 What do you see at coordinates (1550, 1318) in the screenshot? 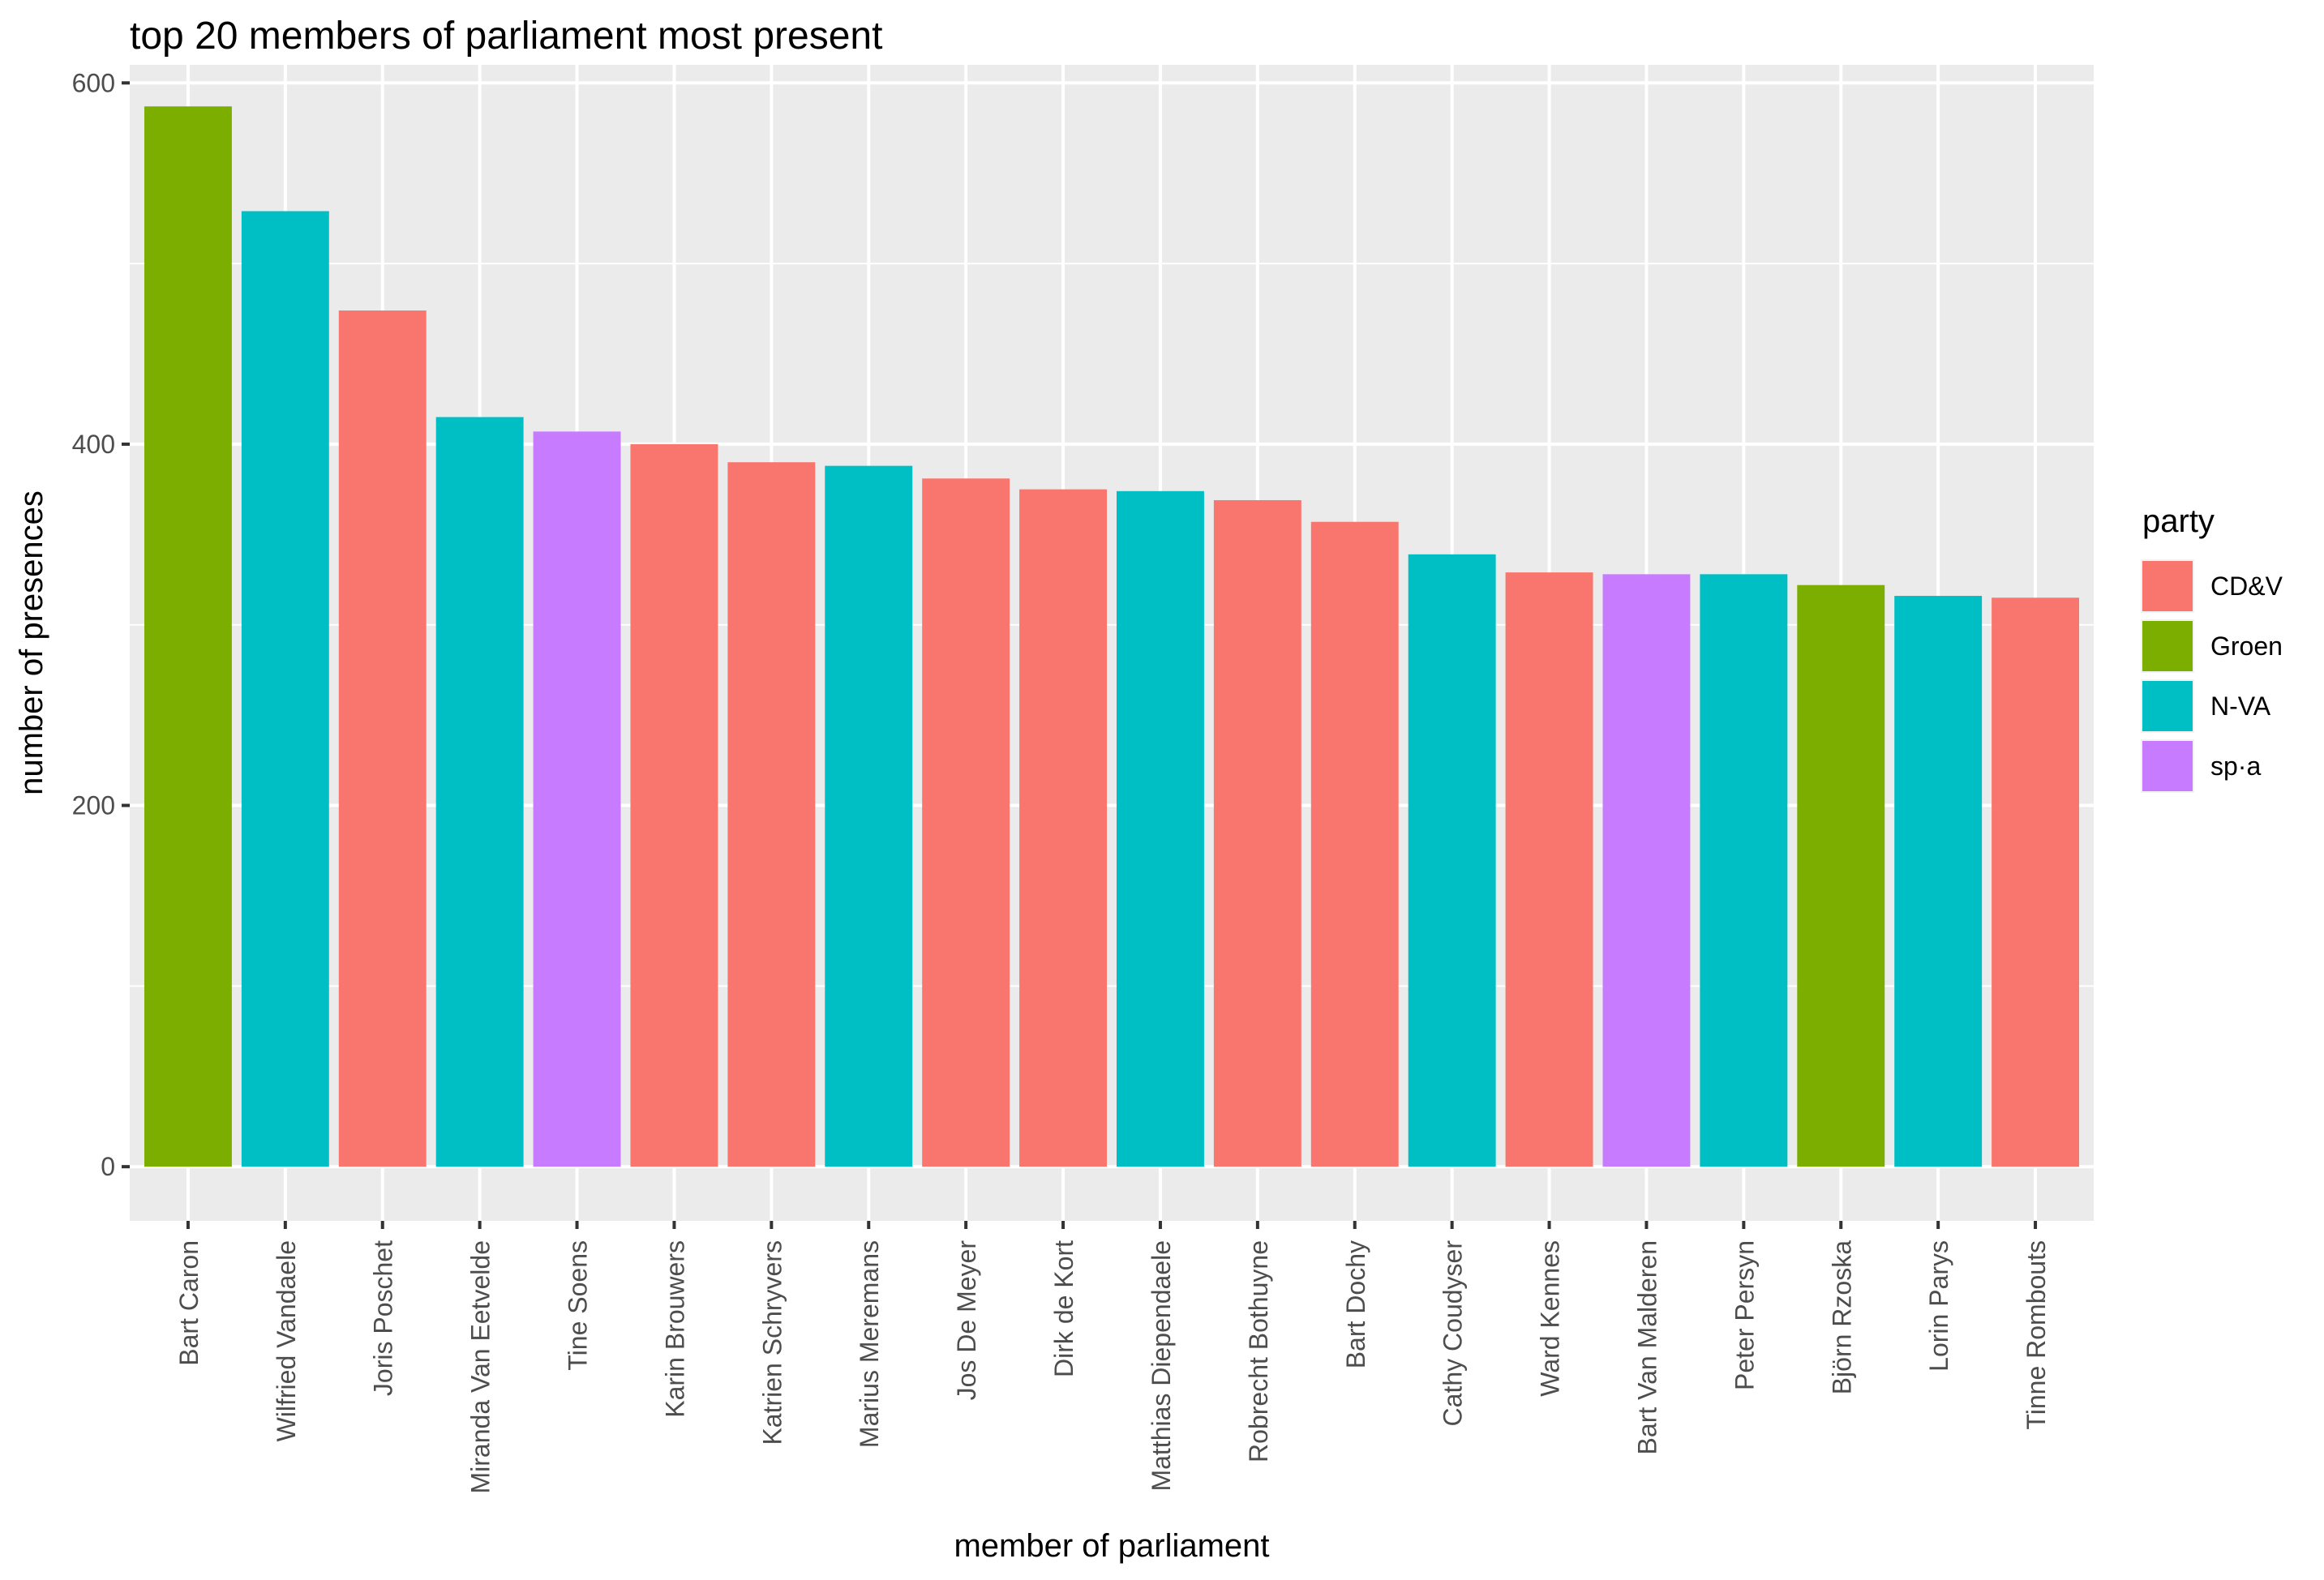
I see `x-tick-label: Ward Kennes` at bounding box center [1550, 1318].